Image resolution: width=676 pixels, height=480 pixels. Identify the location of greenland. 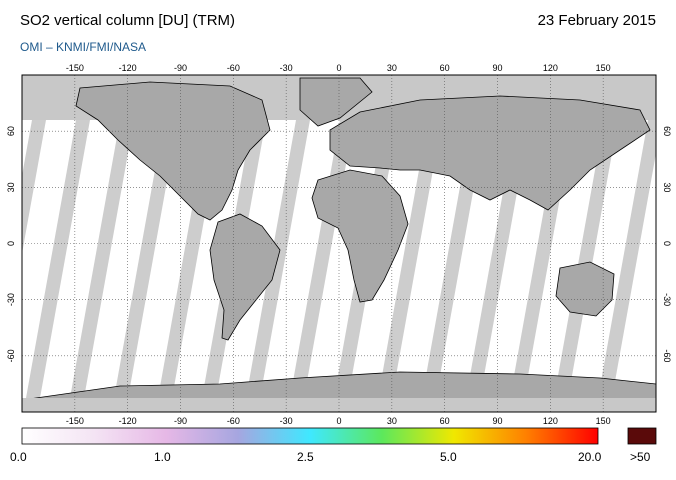
(336, 102).